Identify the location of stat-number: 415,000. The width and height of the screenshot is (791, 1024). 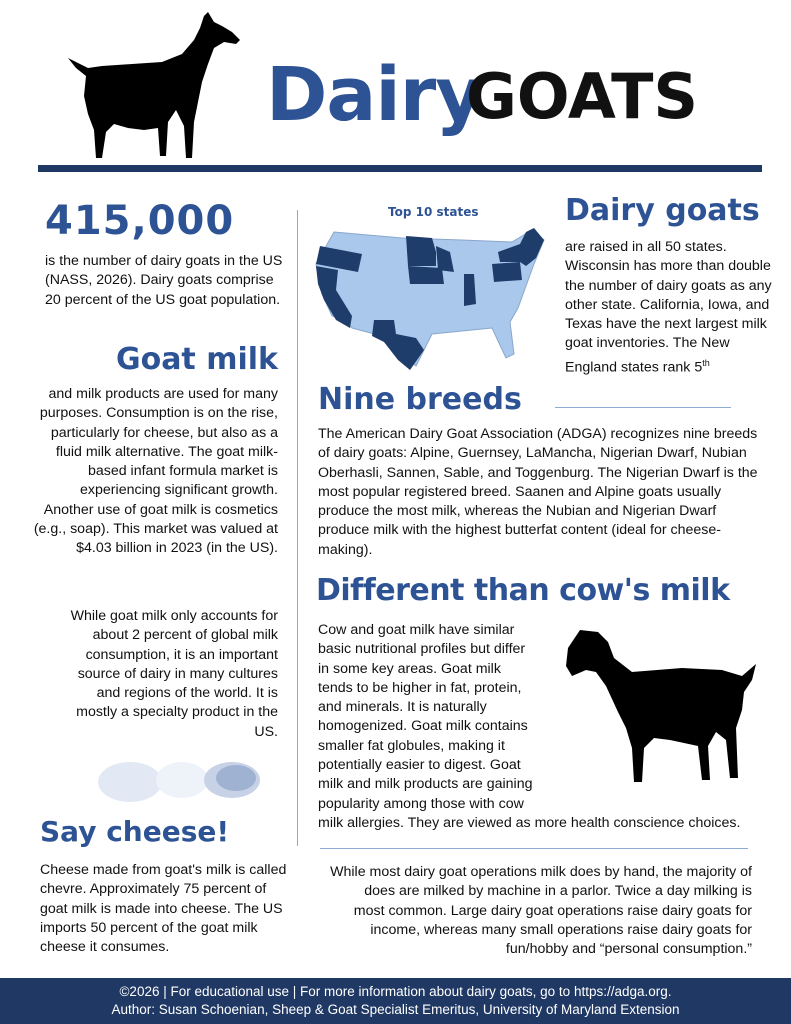
(140, 221).